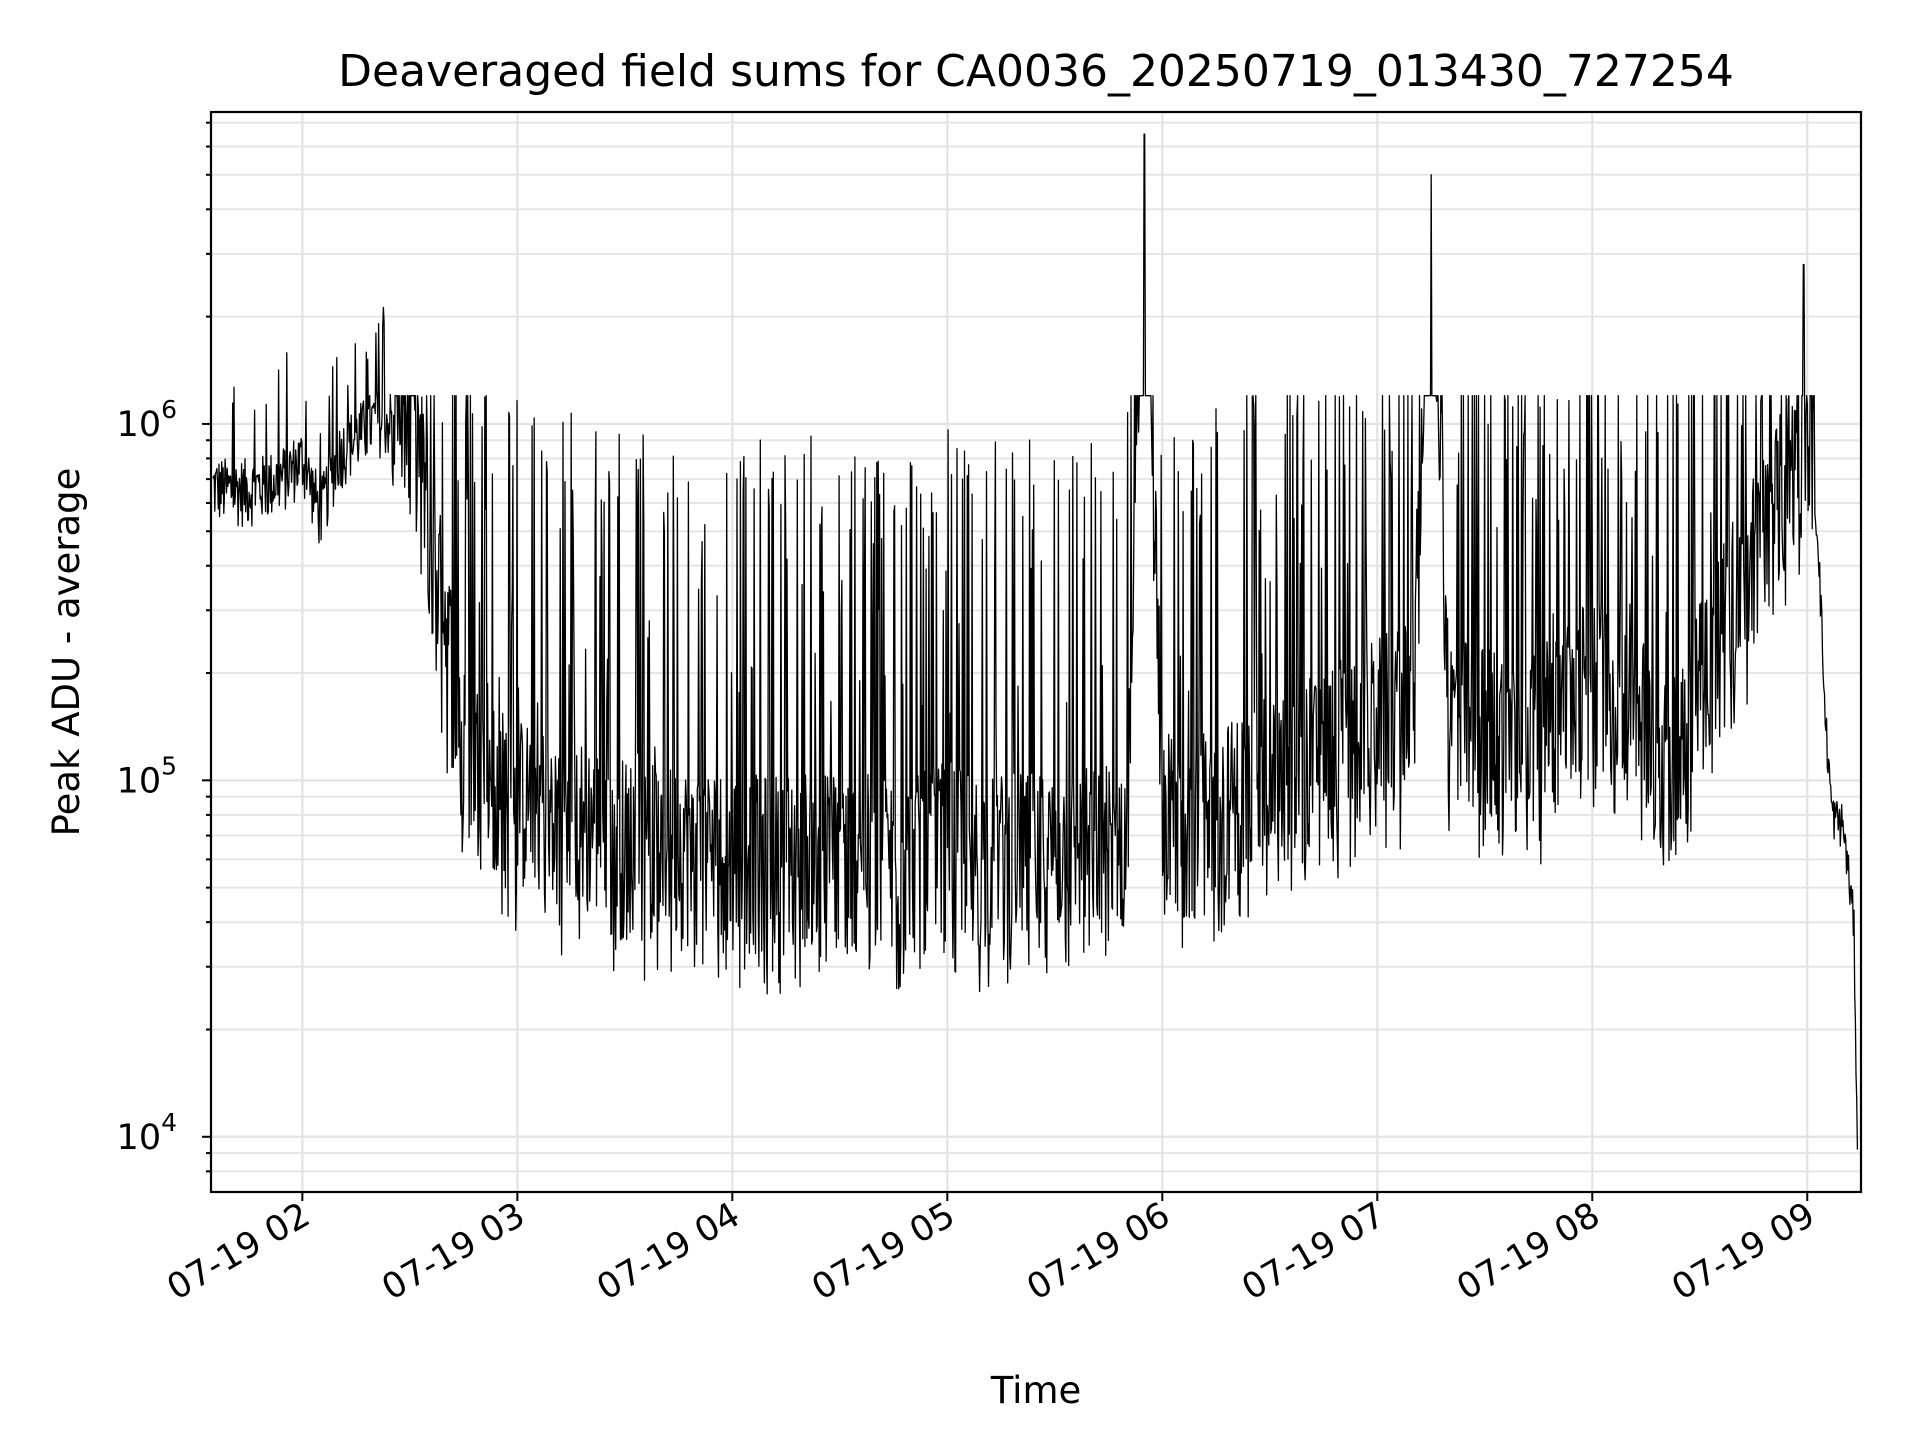  Describe the element at coordinates (169, 1122) in the screenshot. I see `y-tick-exponent: 4` at that location.